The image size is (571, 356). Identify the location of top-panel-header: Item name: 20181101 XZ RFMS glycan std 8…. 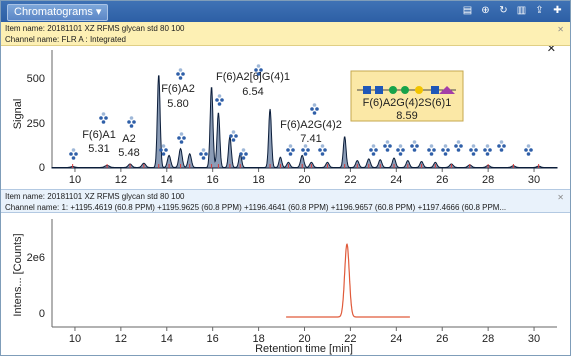
(285, 34).